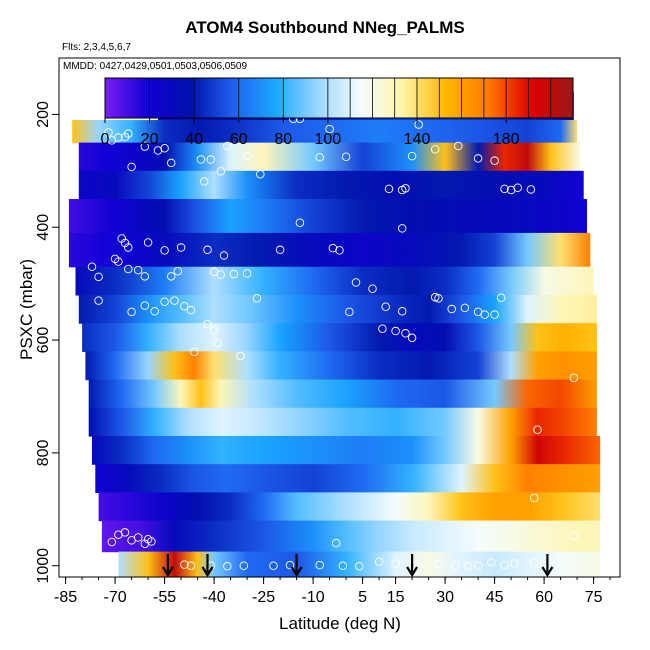  What do you see at coordinates (96, 47) in the screenshot?
I see `flights-note: Flts: 2,3,4,5,6,7` at bounding box center [96, 47].